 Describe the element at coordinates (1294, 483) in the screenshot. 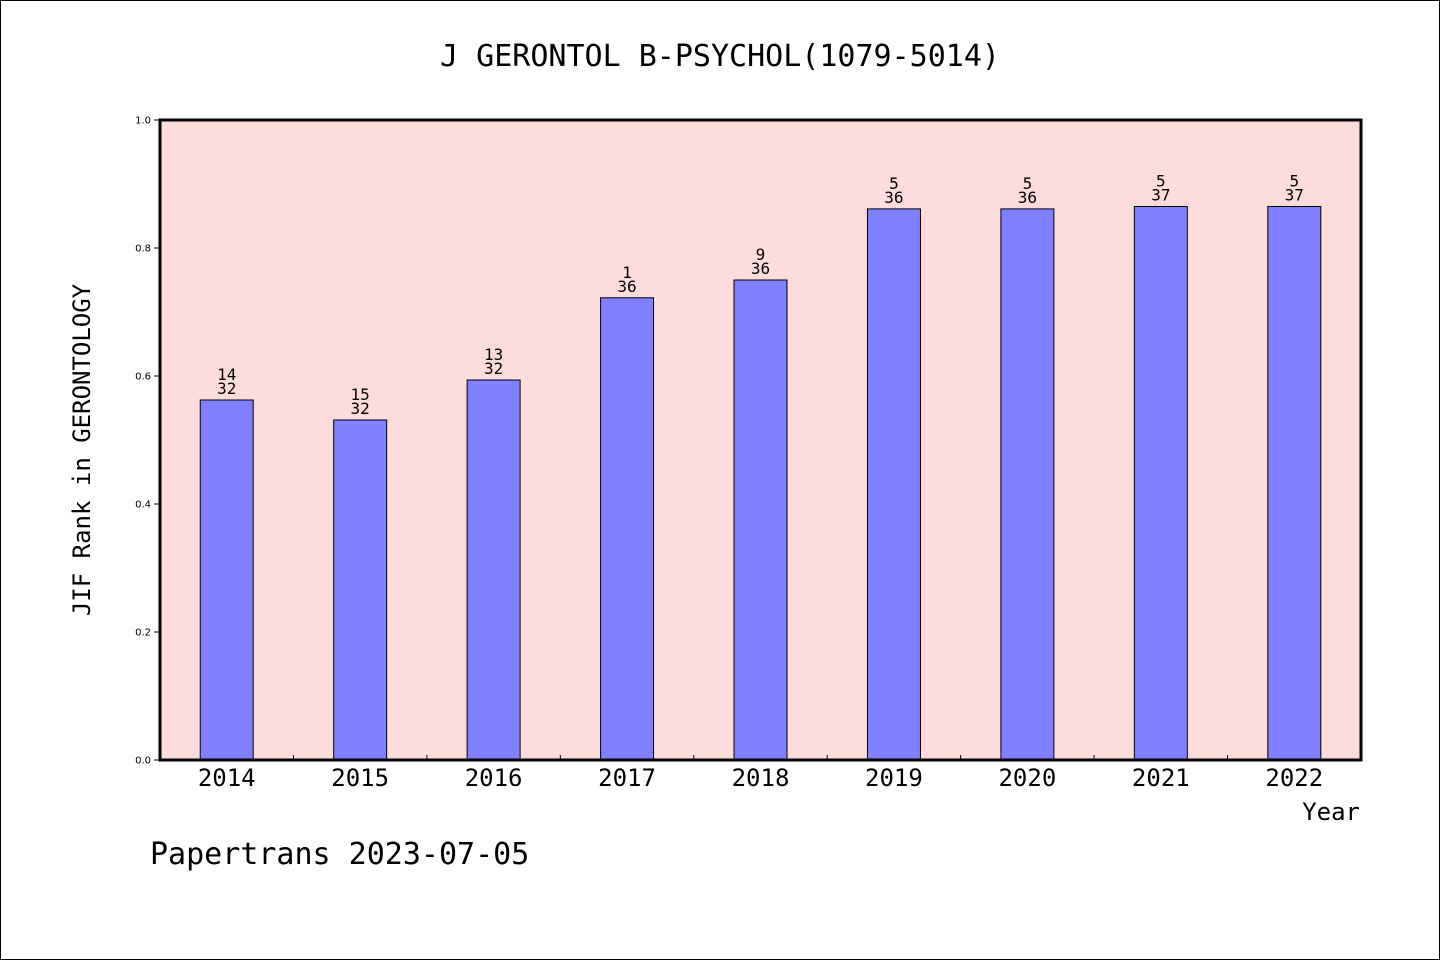

I see `bar-2022` at that location.